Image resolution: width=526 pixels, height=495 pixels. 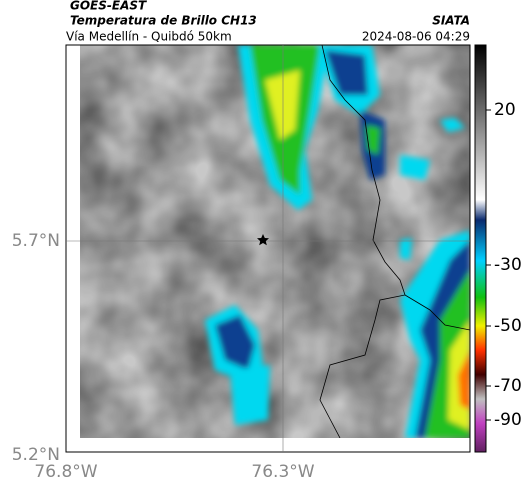 What do you see at coordinates (65, 472) in the screenshot?
I see `lon-label: 76.8°W` at bounding box center [65, 472].